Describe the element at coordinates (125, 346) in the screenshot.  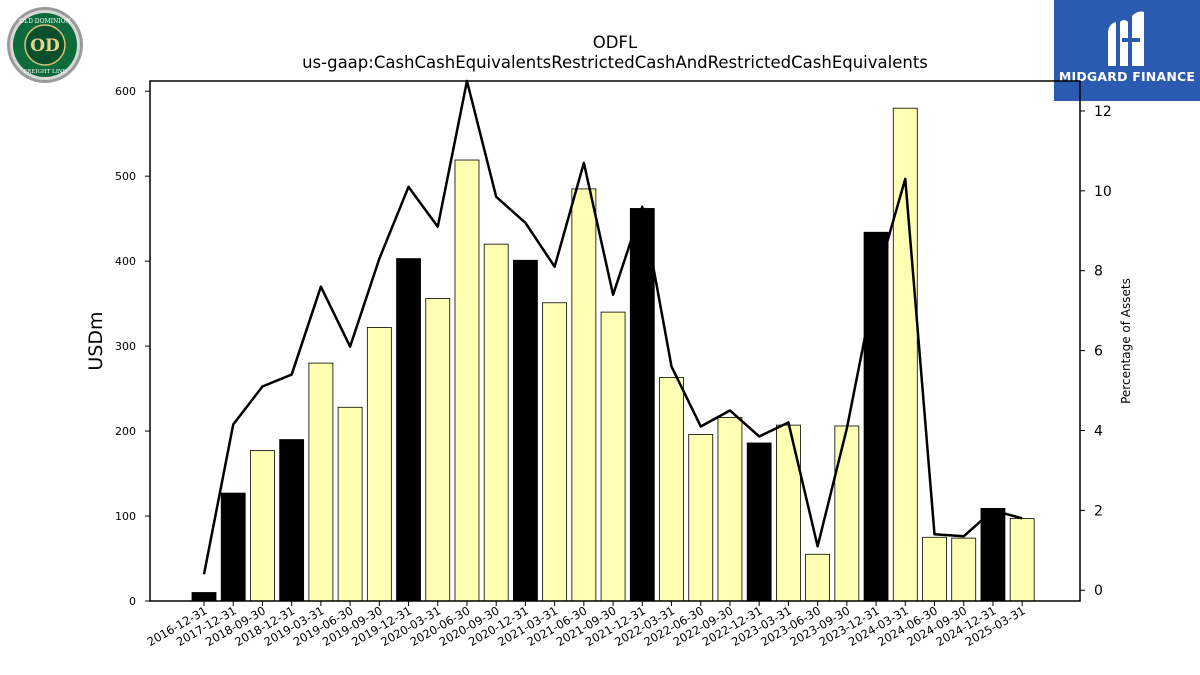
I see `y-tick-label: 300` at that location.